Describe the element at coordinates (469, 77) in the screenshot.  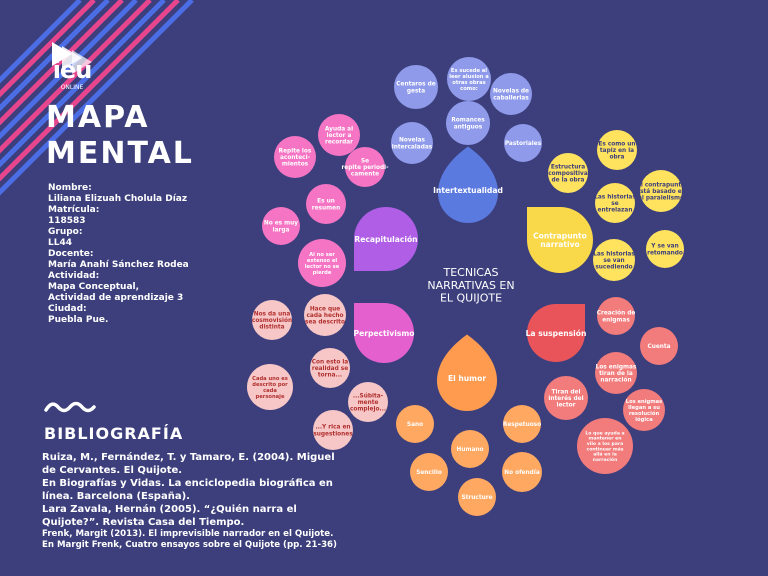
I see `bubble-text: leer alusion a` at that location.